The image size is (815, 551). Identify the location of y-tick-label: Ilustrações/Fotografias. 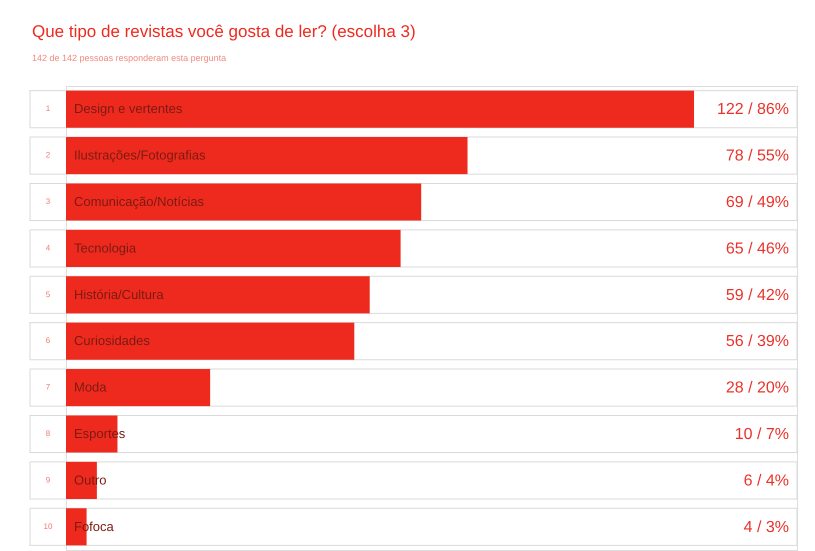
(140, 155).